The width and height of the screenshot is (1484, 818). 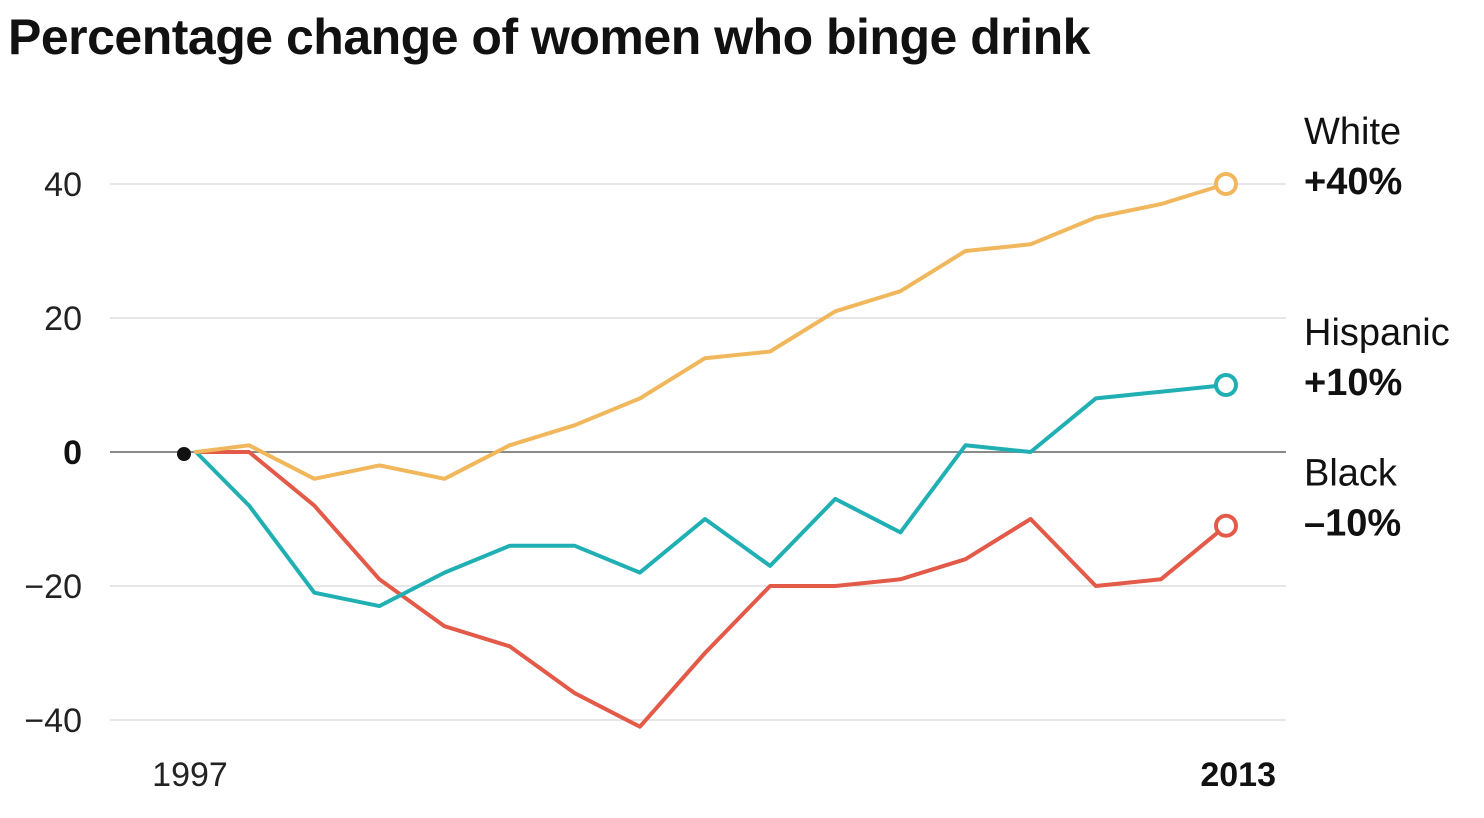 I want to click on series-label-black: Black, so click(x=1351, y=474).